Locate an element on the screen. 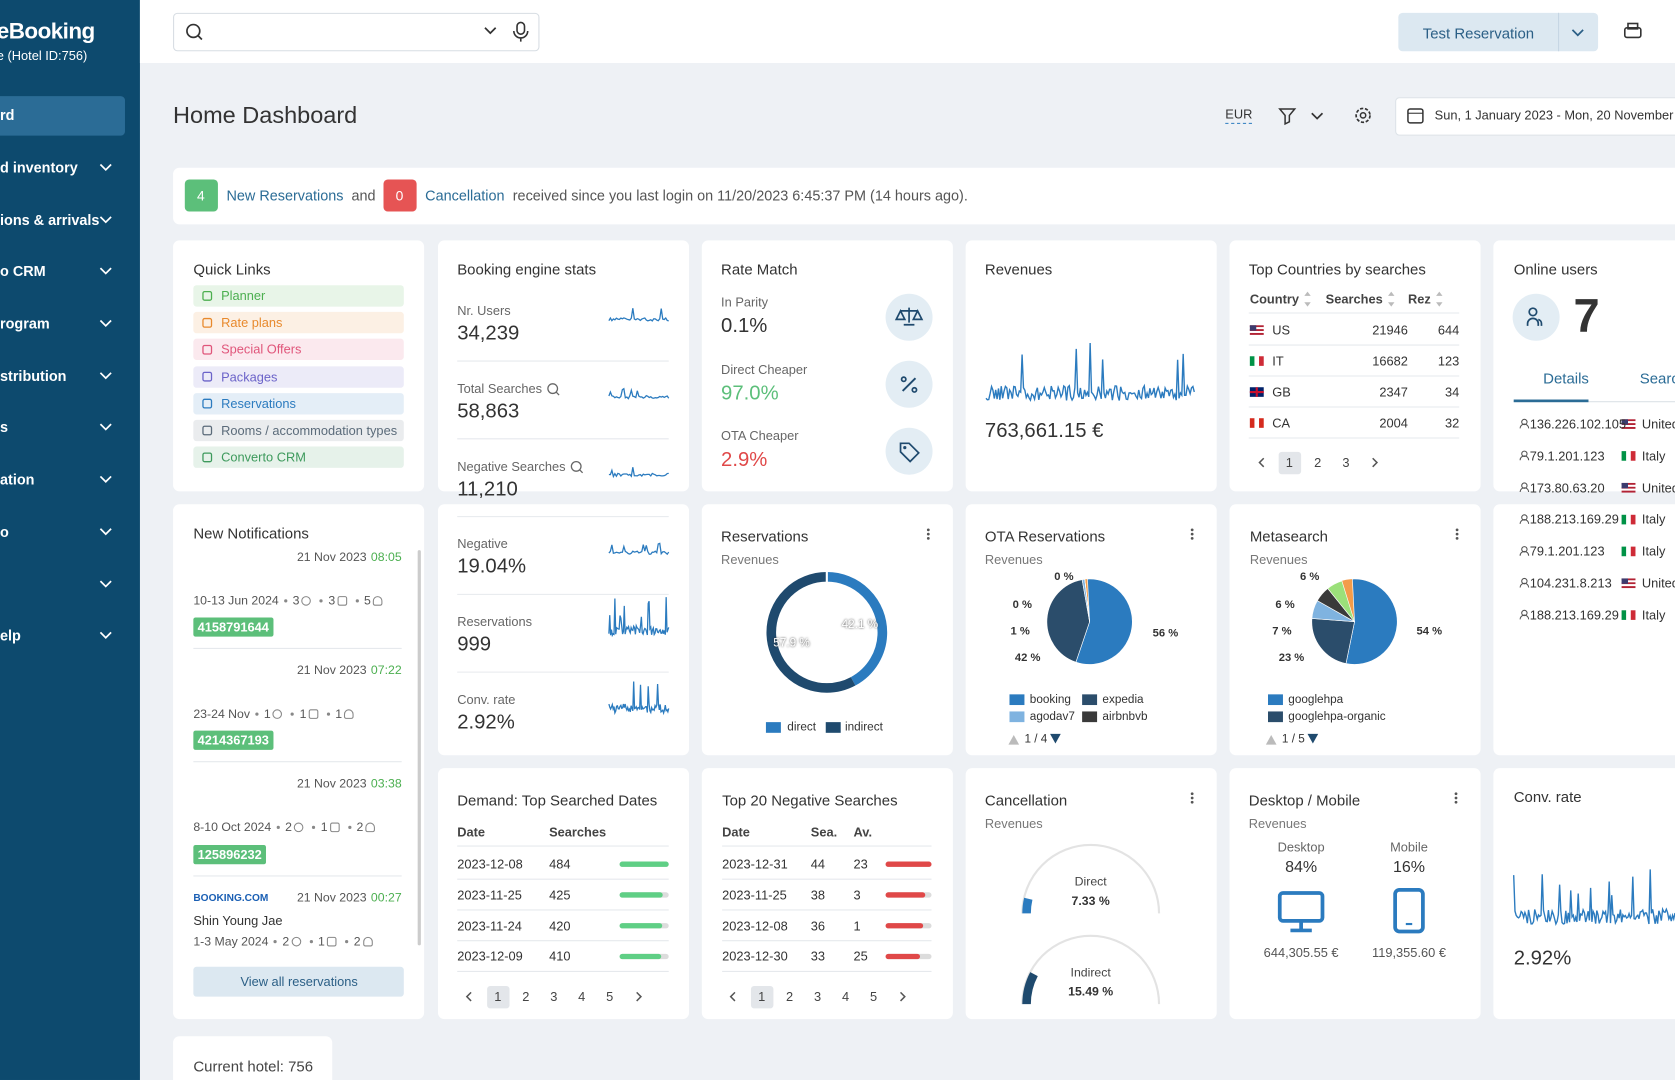  quick-link: Rooms / accommodation types is located at coordinates (309, 430).